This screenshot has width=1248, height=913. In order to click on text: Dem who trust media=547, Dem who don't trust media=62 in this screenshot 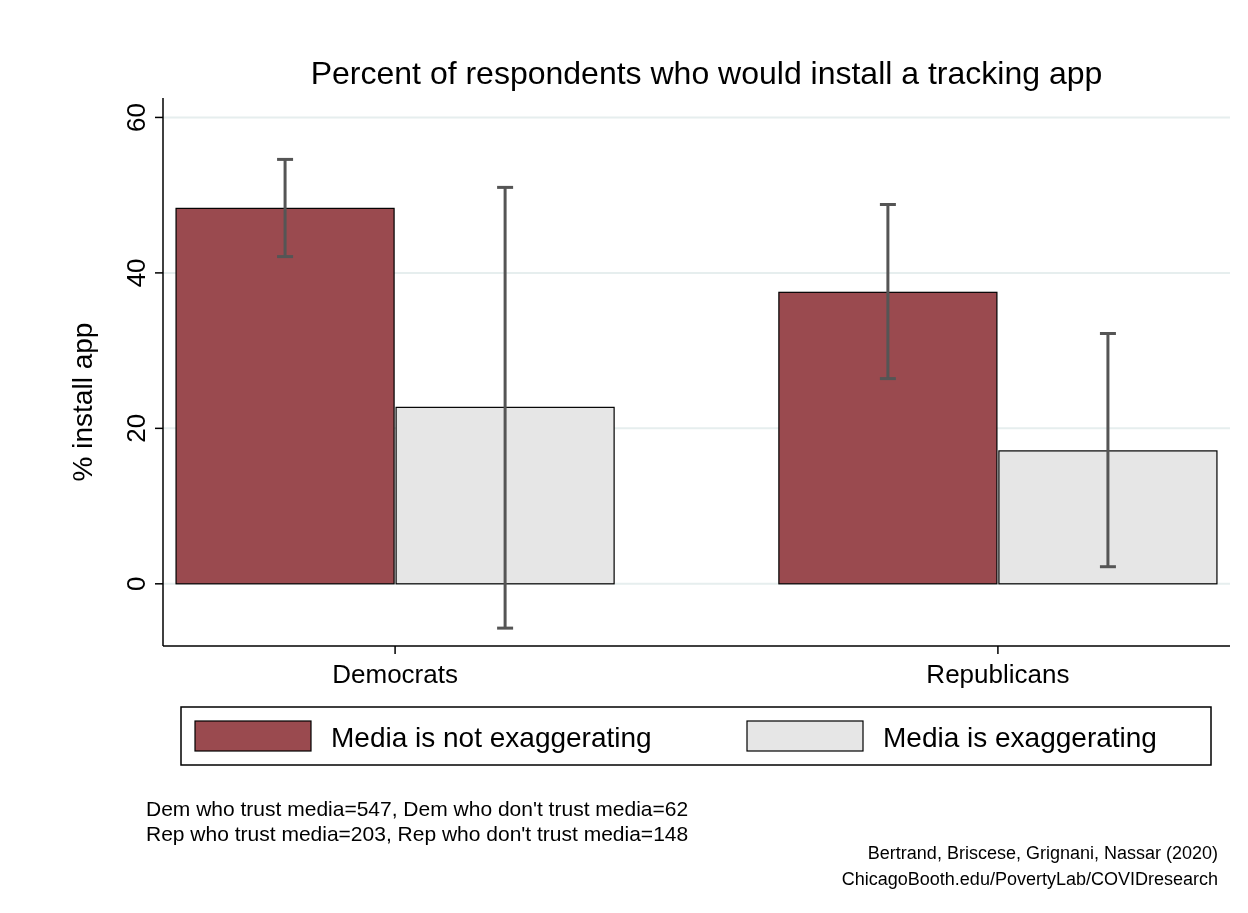, I will do `click(417, 808)`.